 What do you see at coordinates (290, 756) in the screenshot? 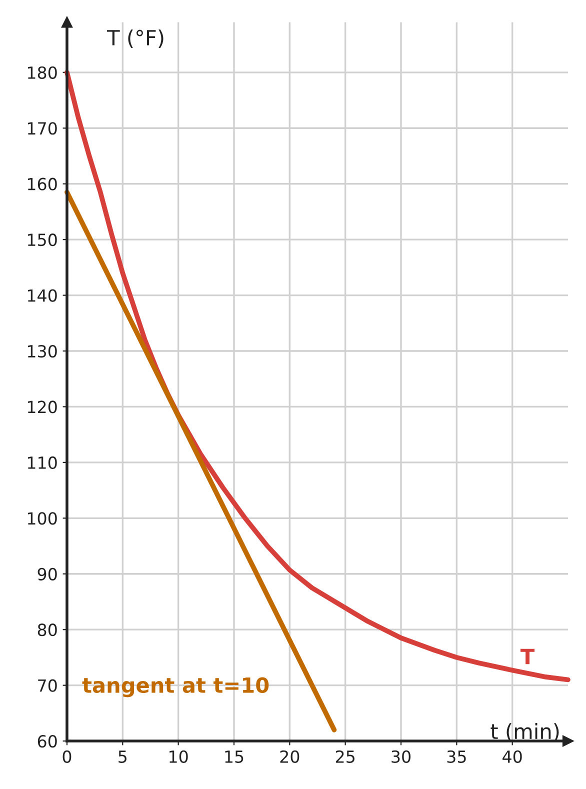
I see `x-tick-label: 20` at bounding box center [290, 756].